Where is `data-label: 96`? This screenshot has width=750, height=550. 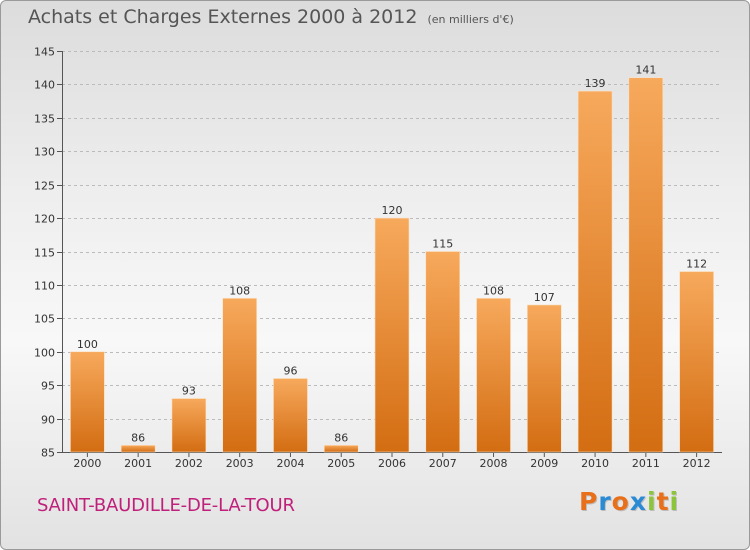
data-label: 96 is located at coordinates (290, 370).